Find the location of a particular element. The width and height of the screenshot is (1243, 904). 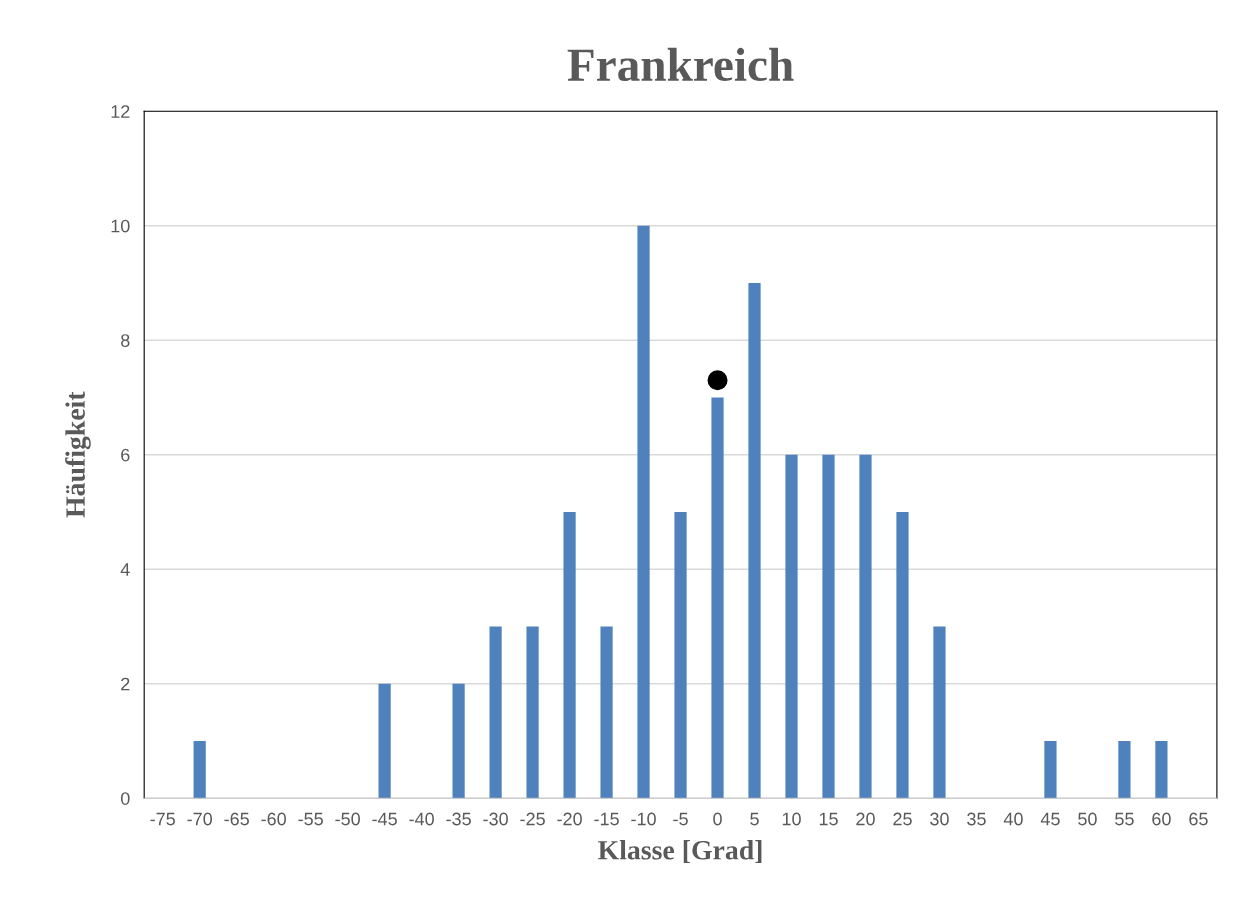

y-tick-label: 0 is located at coordinates (125, 798).